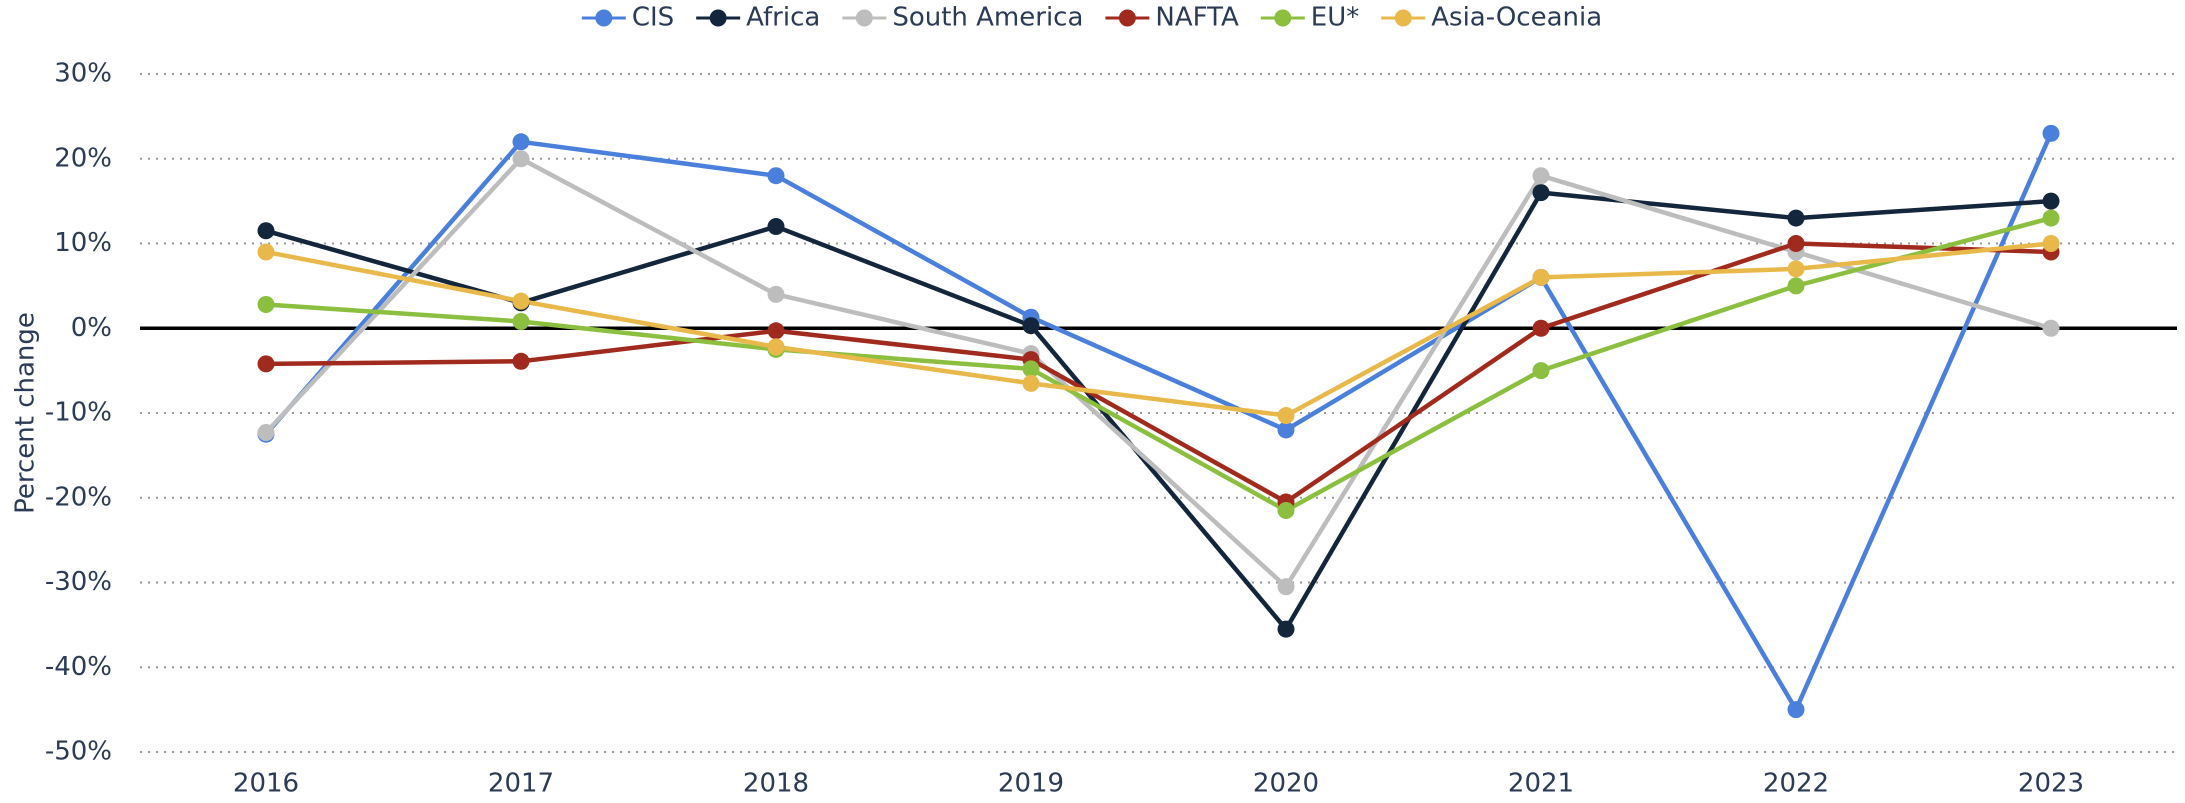 This screenshot has width=2185, height=803. I want to click on legend-label: Asia-Oceania, so click(1516, 18).